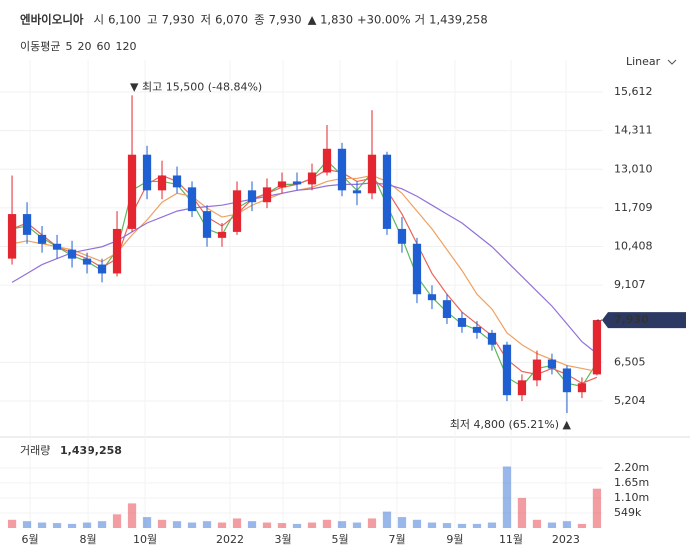 The image size is (690, 557). Describe the element at coordinates (384, 20) in the screenshot. I see `price-change-pct: +30.00%` at that location.